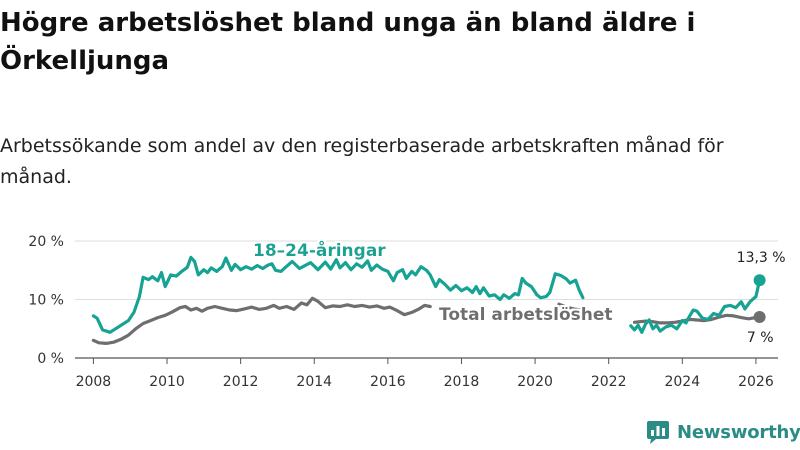  What do you see at coordinates (94, 382) in the screenshot?
I see `x-tick-label: 2008` at bounding box center [94, 382].